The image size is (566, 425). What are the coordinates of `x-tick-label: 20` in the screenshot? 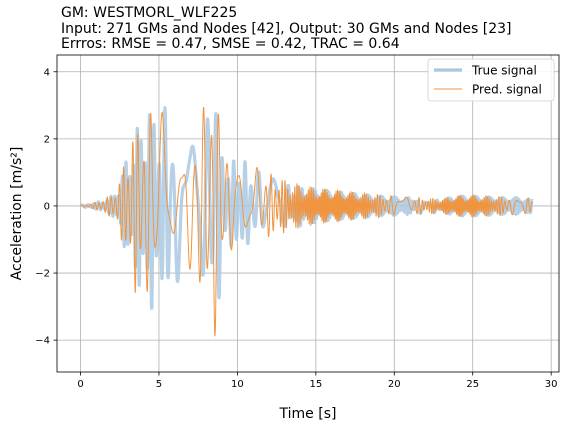 It's located at (394, 384).